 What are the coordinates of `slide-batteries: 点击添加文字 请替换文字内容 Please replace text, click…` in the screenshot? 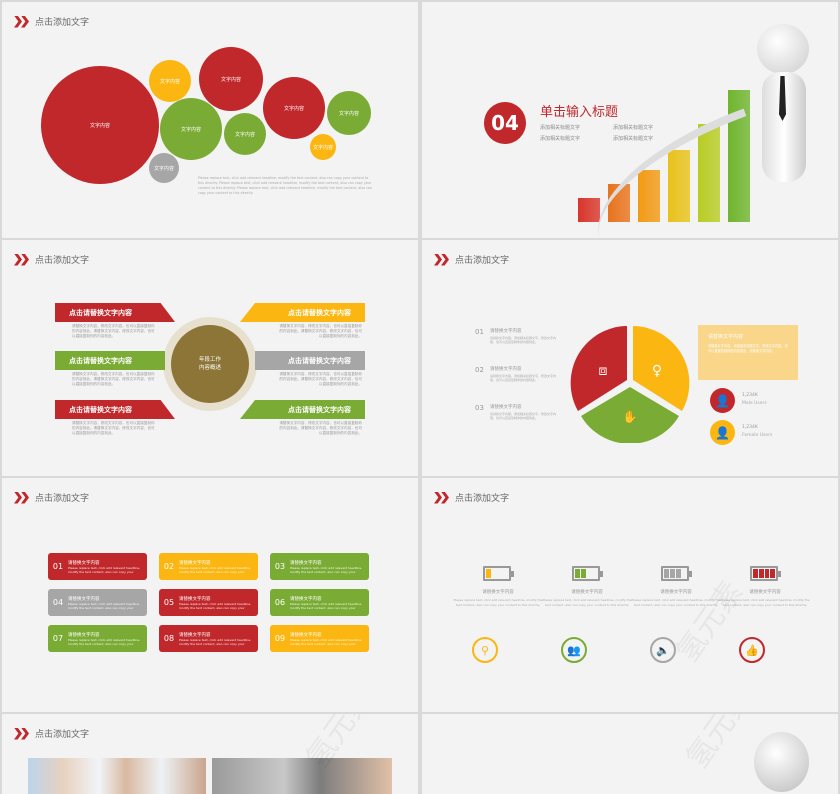 It's located at (630, 595).